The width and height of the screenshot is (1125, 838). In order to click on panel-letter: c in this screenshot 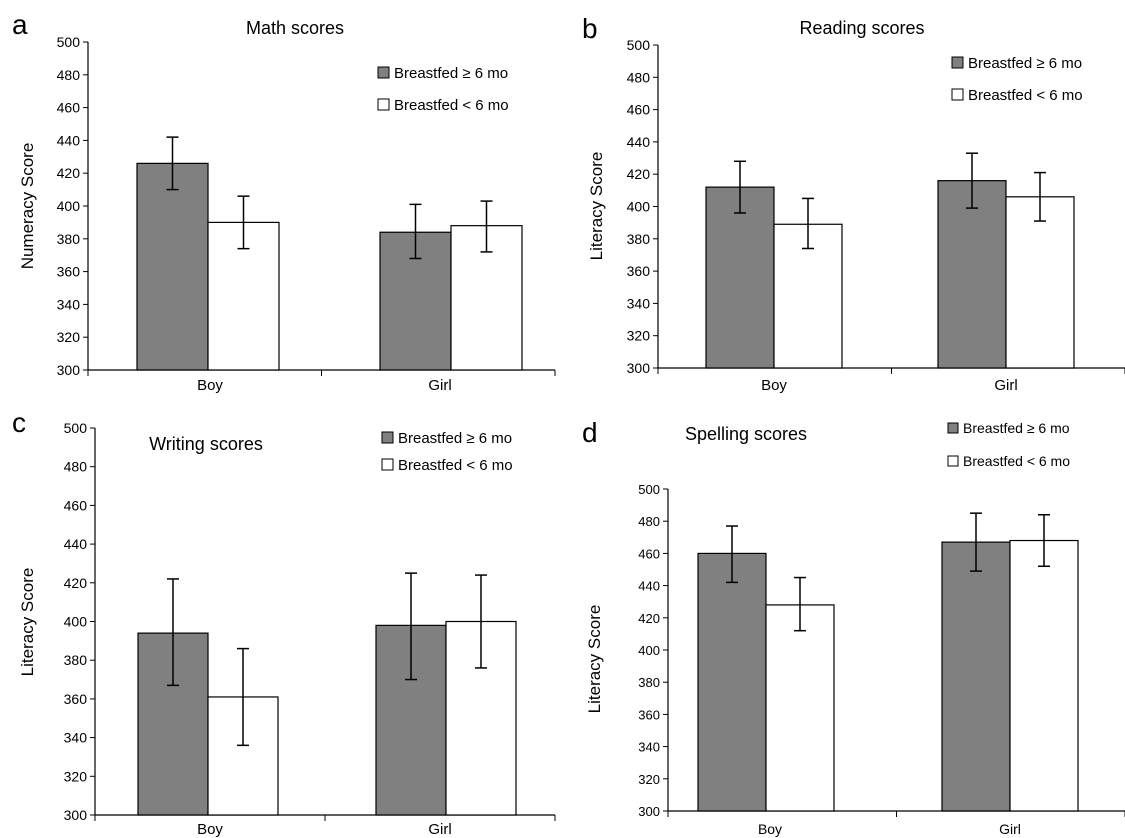, I will do `click(19, 422)`.